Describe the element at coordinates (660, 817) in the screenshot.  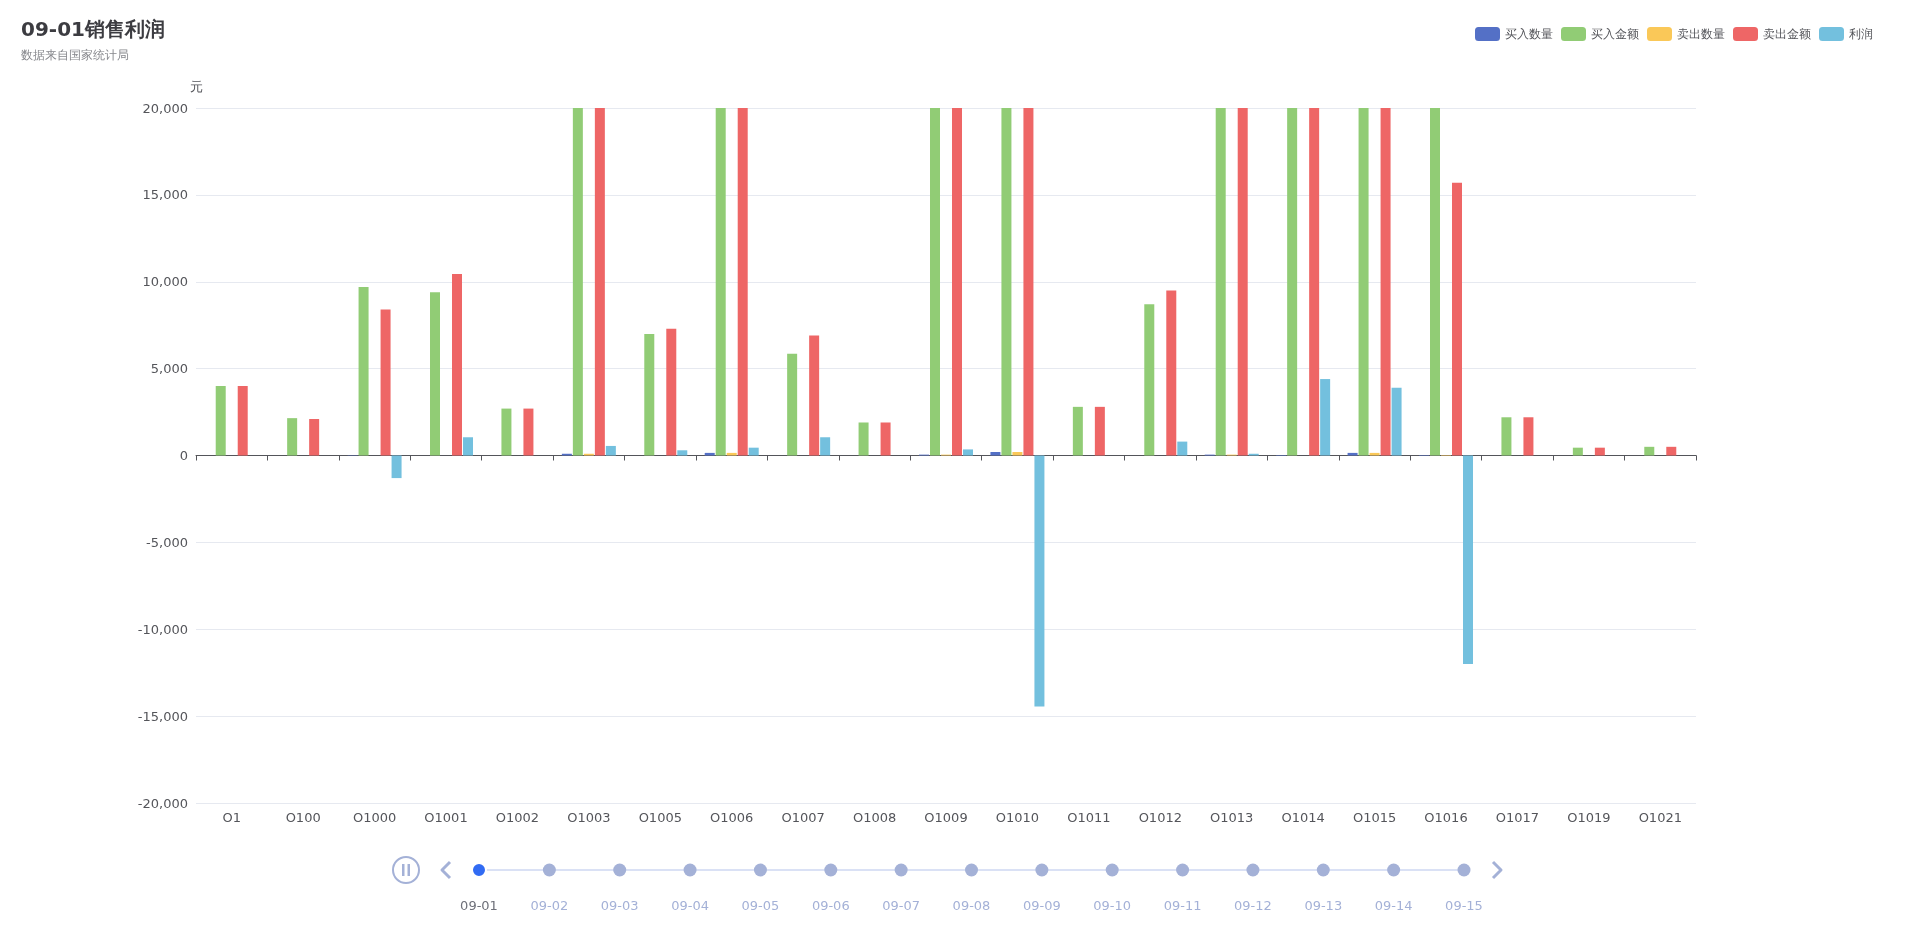
I see `x-tick-label: O1005` at that location.